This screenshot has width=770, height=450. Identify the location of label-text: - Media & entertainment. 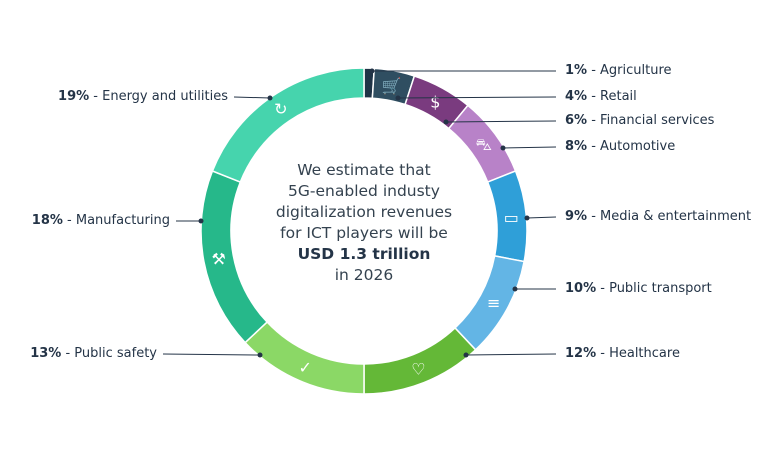
(669, 216).